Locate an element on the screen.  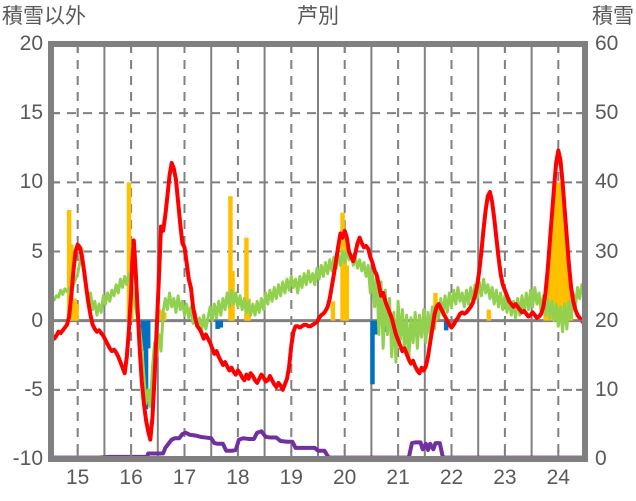
right-axis-tick-0: 60 is located at coordinates (607, 43).